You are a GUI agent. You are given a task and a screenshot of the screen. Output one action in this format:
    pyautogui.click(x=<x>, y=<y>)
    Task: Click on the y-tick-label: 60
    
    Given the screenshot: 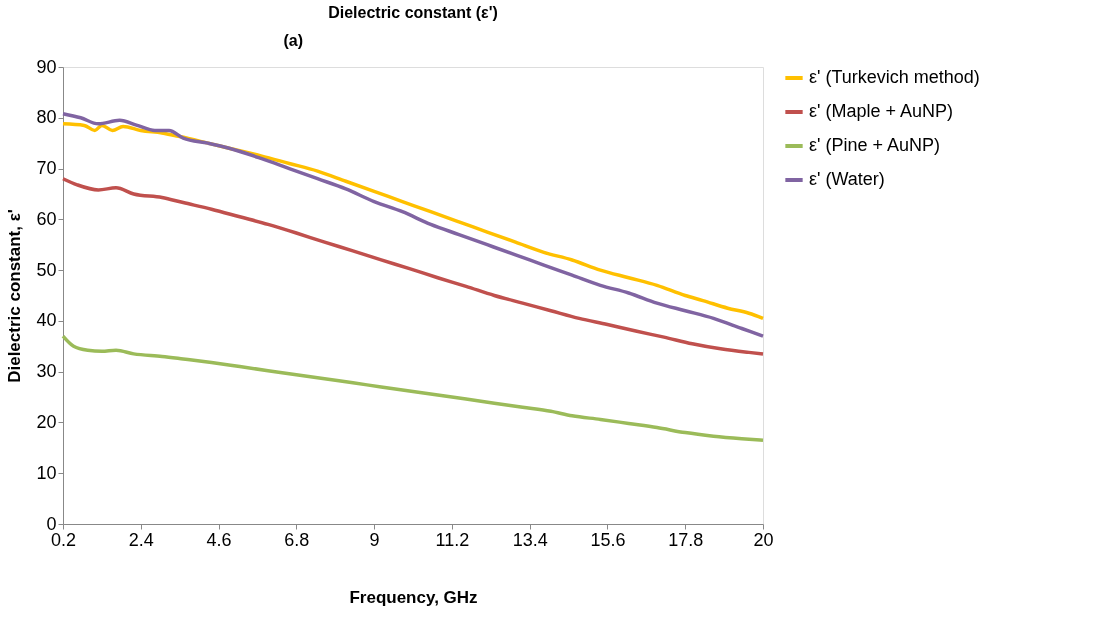 What is the action you would take?
    pyautogui.click(x=46, y=218)
    